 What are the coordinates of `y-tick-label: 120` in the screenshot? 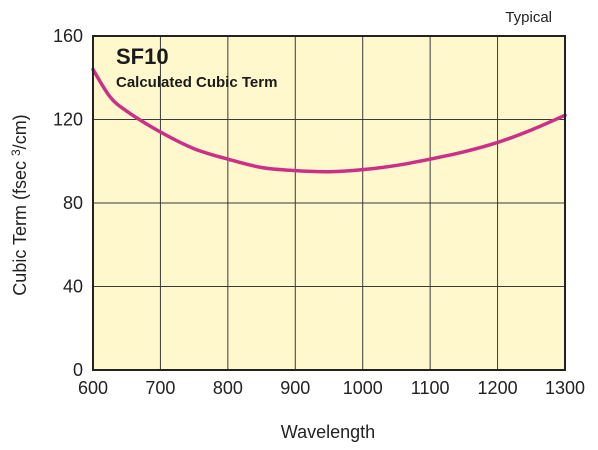 It's located at (68, 120).